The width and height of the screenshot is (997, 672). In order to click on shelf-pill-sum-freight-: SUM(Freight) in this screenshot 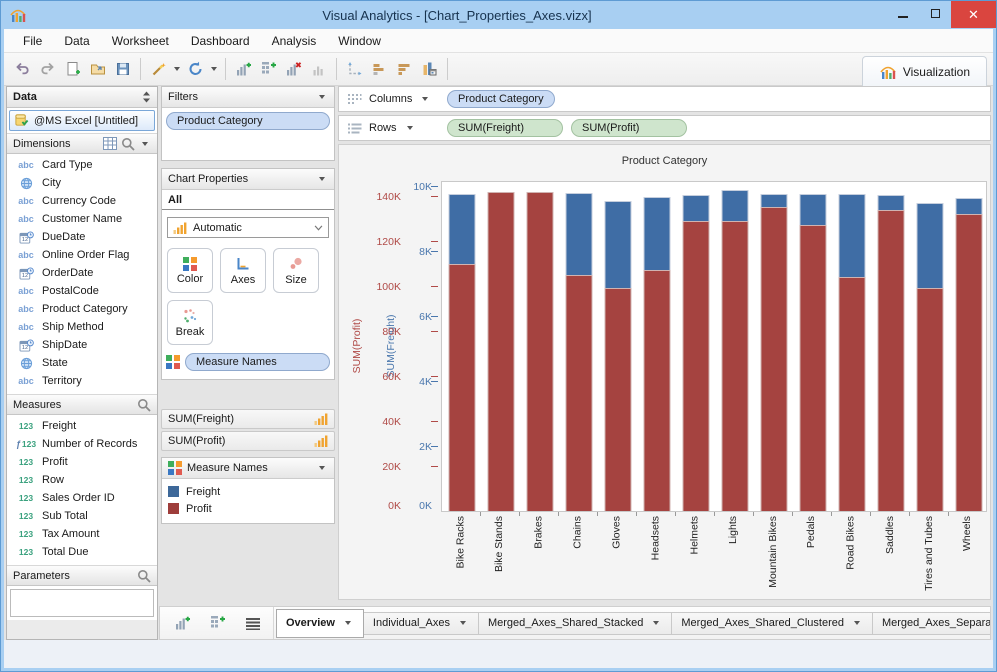, I will do `click(505, 128)`.